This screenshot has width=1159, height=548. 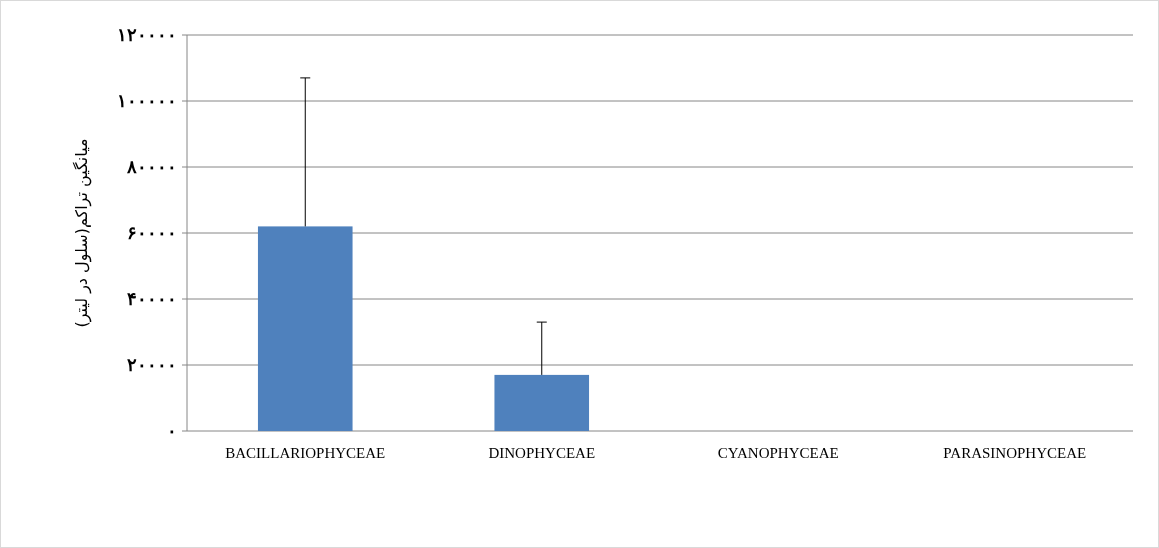 I want to click on y-axis-title: میانگین تراکم(سلول در لیتر), so click(x=82, y=233).